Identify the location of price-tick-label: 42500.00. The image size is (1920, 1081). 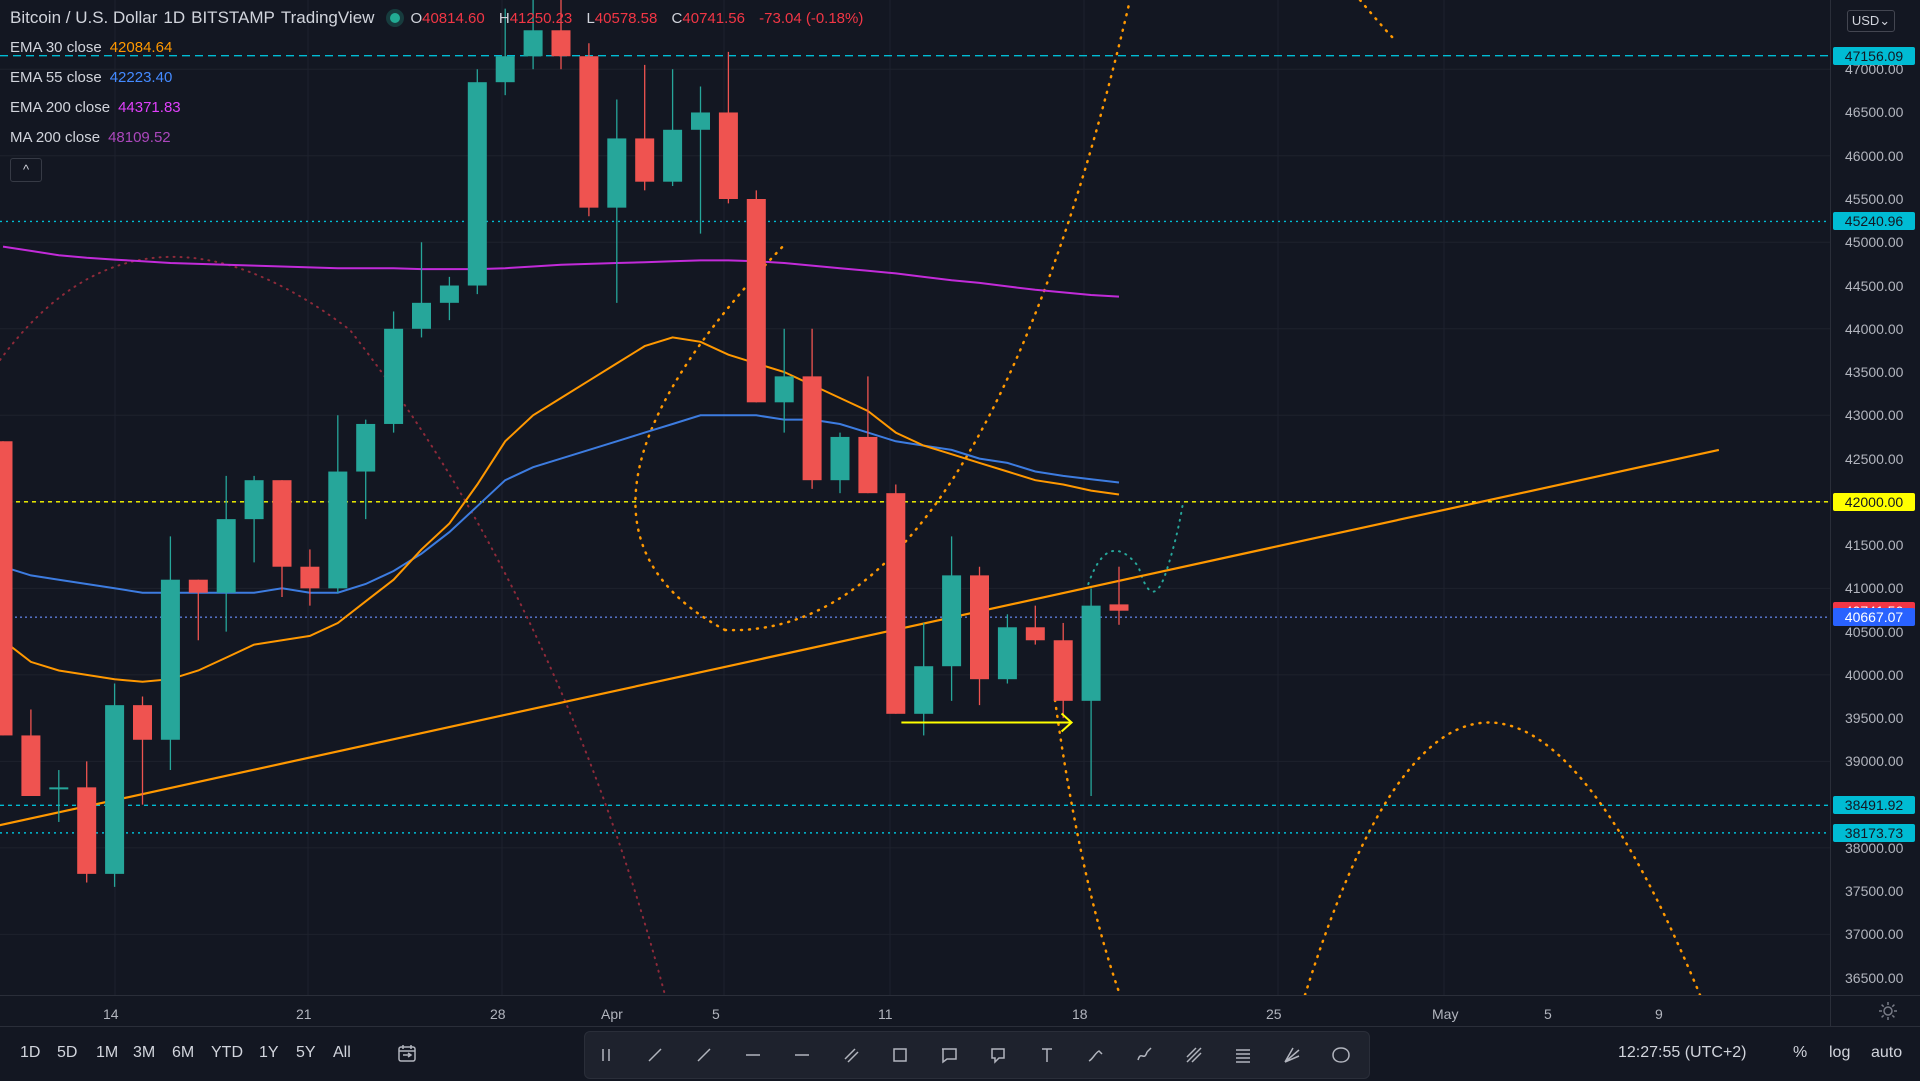
(1874, 458).